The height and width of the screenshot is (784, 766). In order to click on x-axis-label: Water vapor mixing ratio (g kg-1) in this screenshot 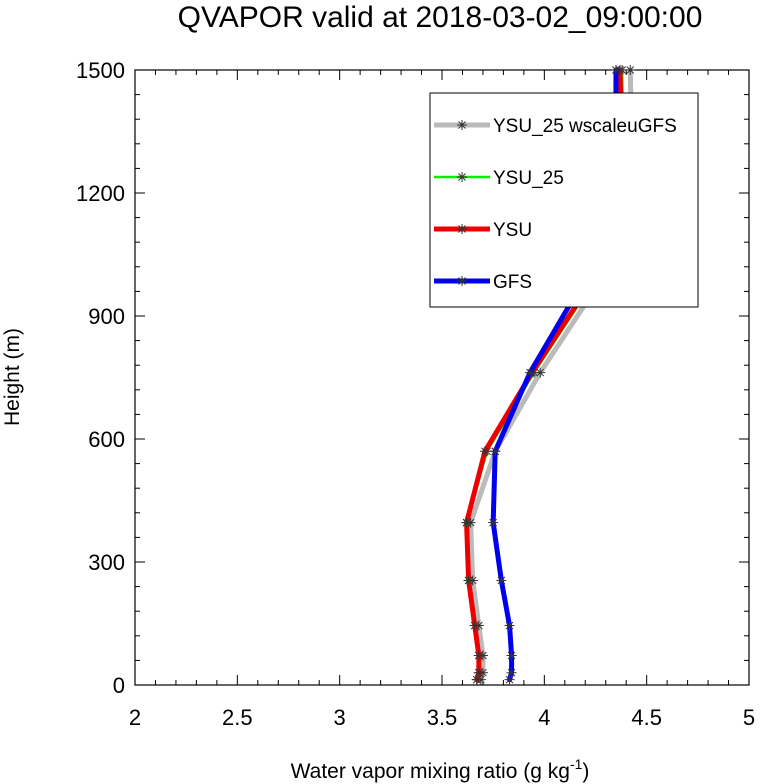, I will do `click(440, 769)`.